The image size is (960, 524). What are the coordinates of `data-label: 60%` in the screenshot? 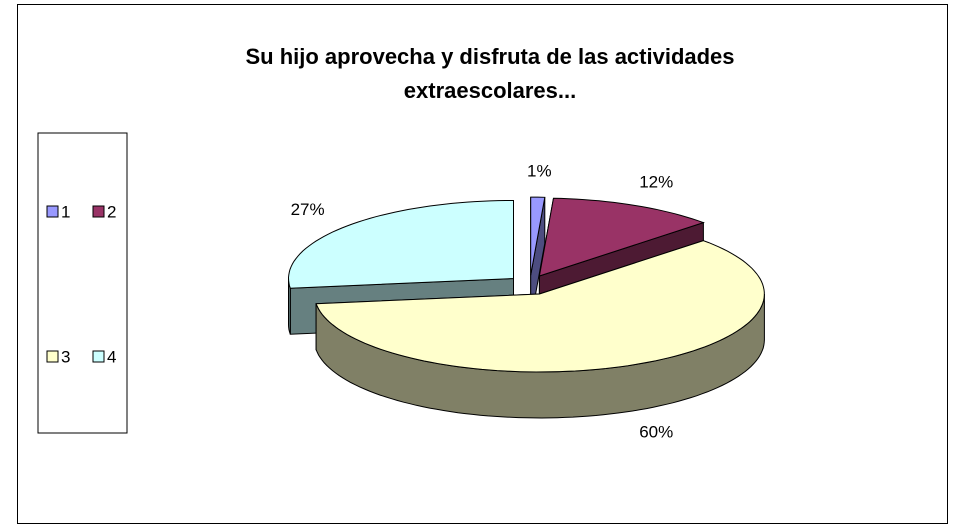 It's located at (656, 432).